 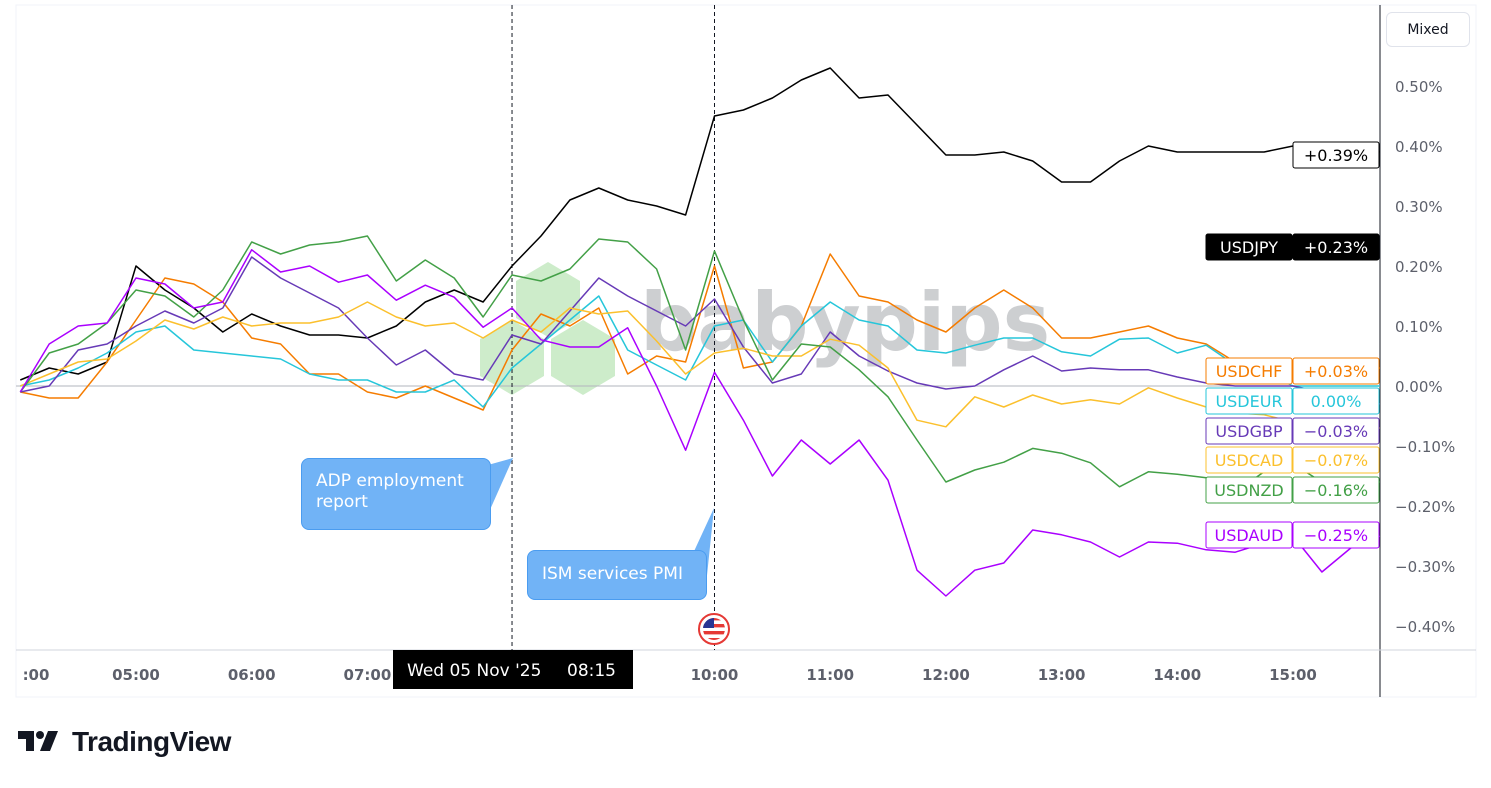 I want to click on x-tick-label: 07:00, so click(x=368, y=675).